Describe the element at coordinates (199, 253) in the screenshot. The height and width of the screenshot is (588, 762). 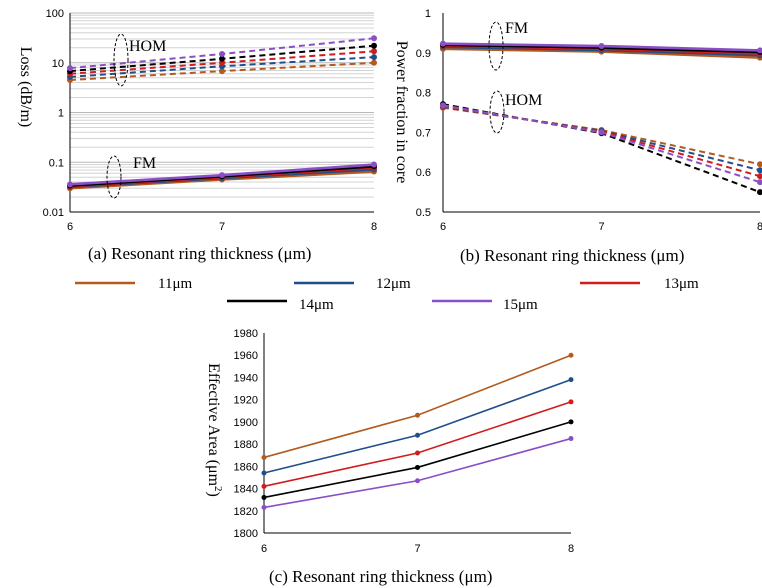
I see `panel-a-caption: (a) Resonant ring thickness (μm)` at that location.